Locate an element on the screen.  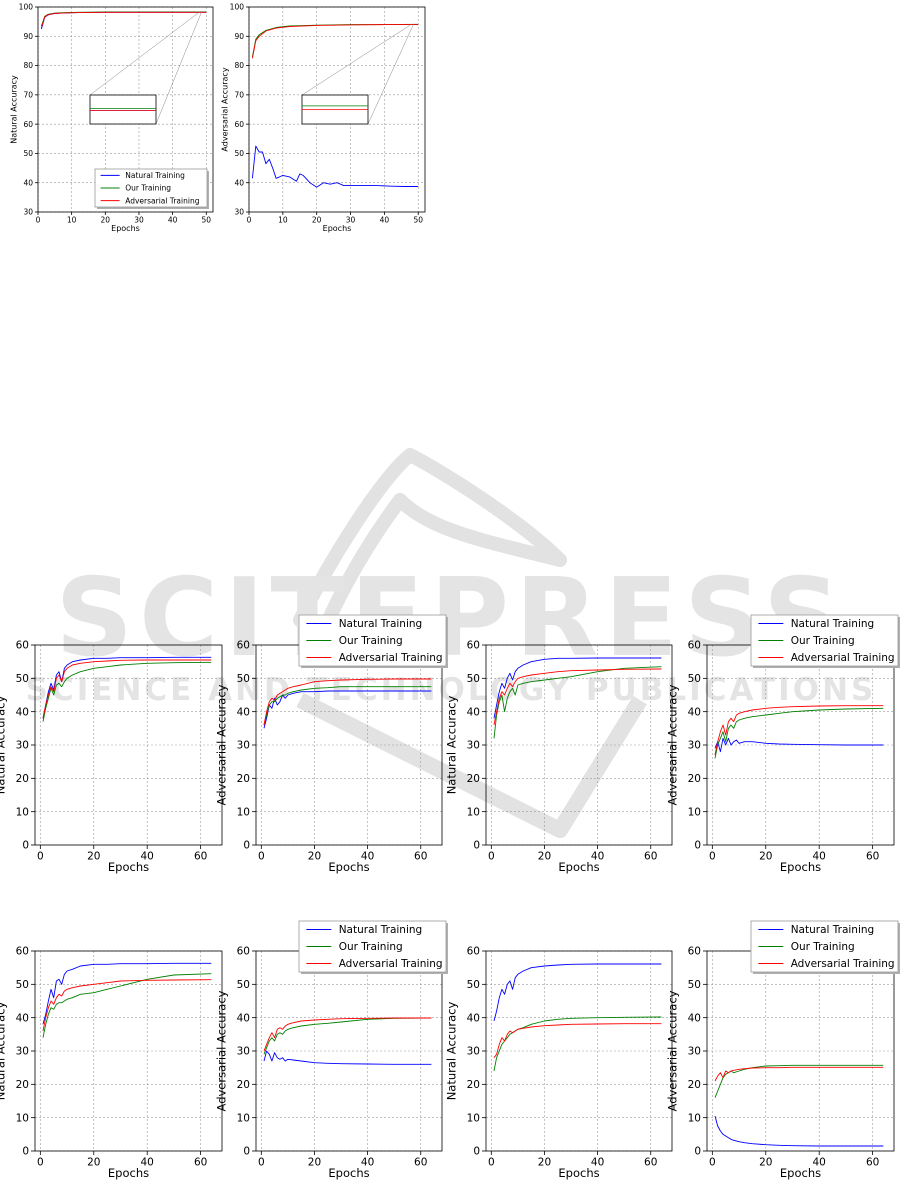
y-tick-label: 80 is located at coordinates (239, 65).